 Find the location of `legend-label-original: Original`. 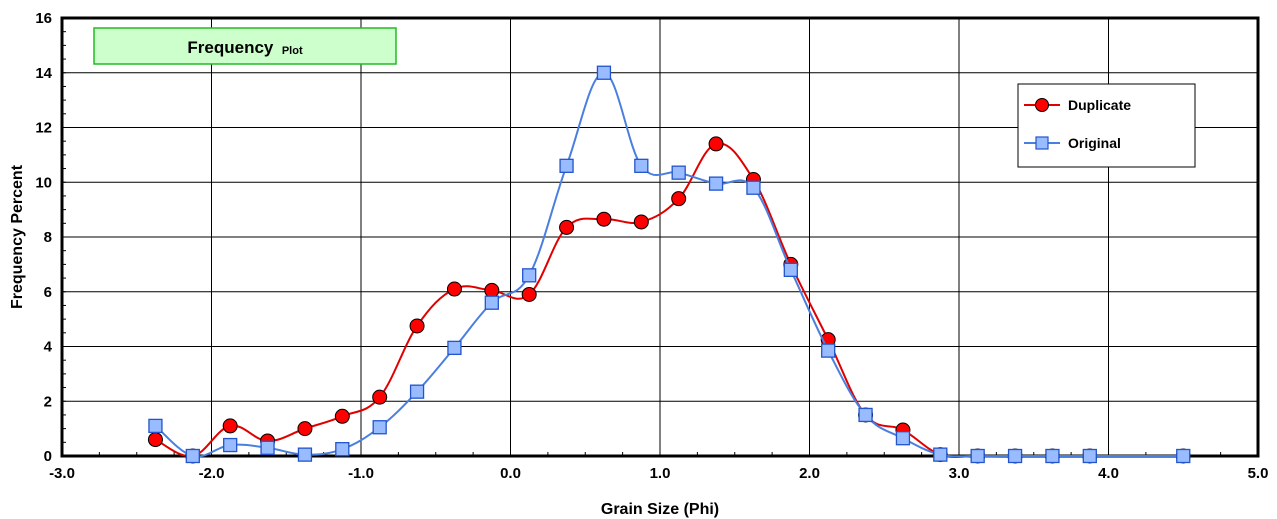

legend-label-original: Original is located at coordinates (1094, 143).